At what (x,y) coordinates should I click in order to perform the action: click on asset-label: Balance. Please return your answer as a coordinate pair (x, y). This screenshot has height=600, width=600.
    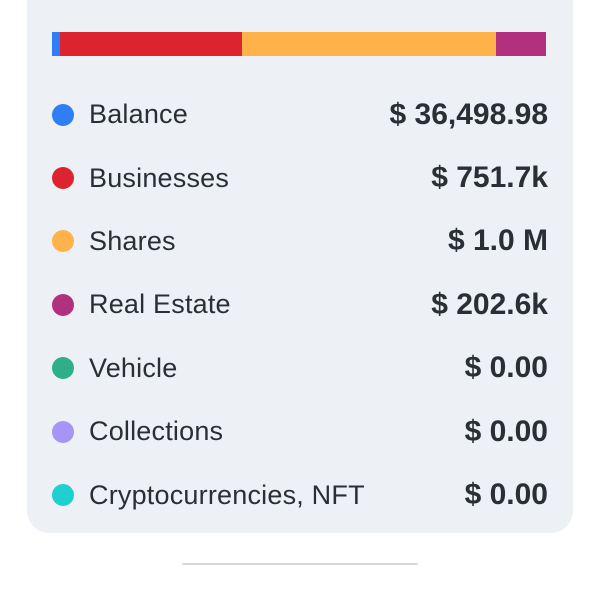
    Looking at the image, I should click on (138, 114).